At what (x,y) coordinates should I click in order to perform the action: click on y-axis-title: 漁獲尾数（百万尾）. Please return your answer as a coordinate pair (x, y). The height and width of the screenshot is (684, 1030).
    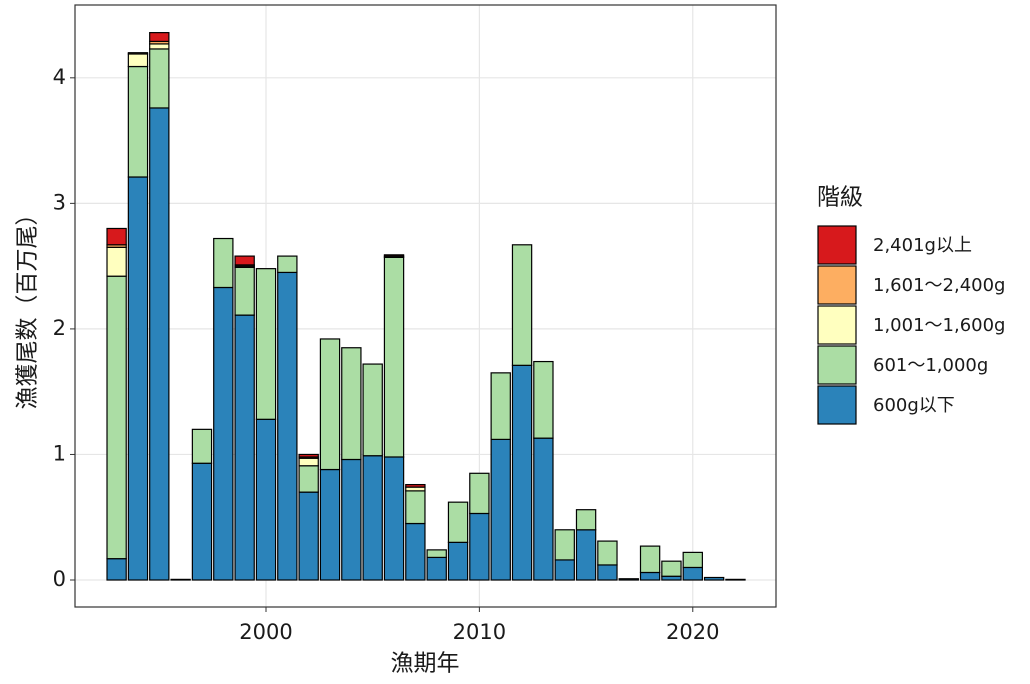
    Looking at the image, I should click on (28, 306).